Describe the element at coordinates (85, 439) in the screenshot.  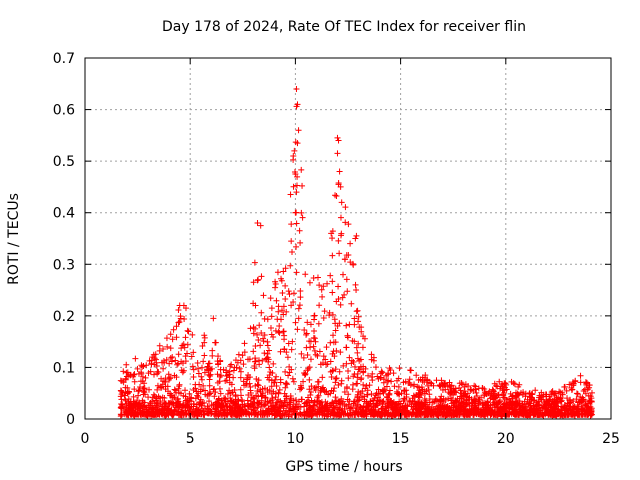
I see `x-tick-label: 0` at that location.